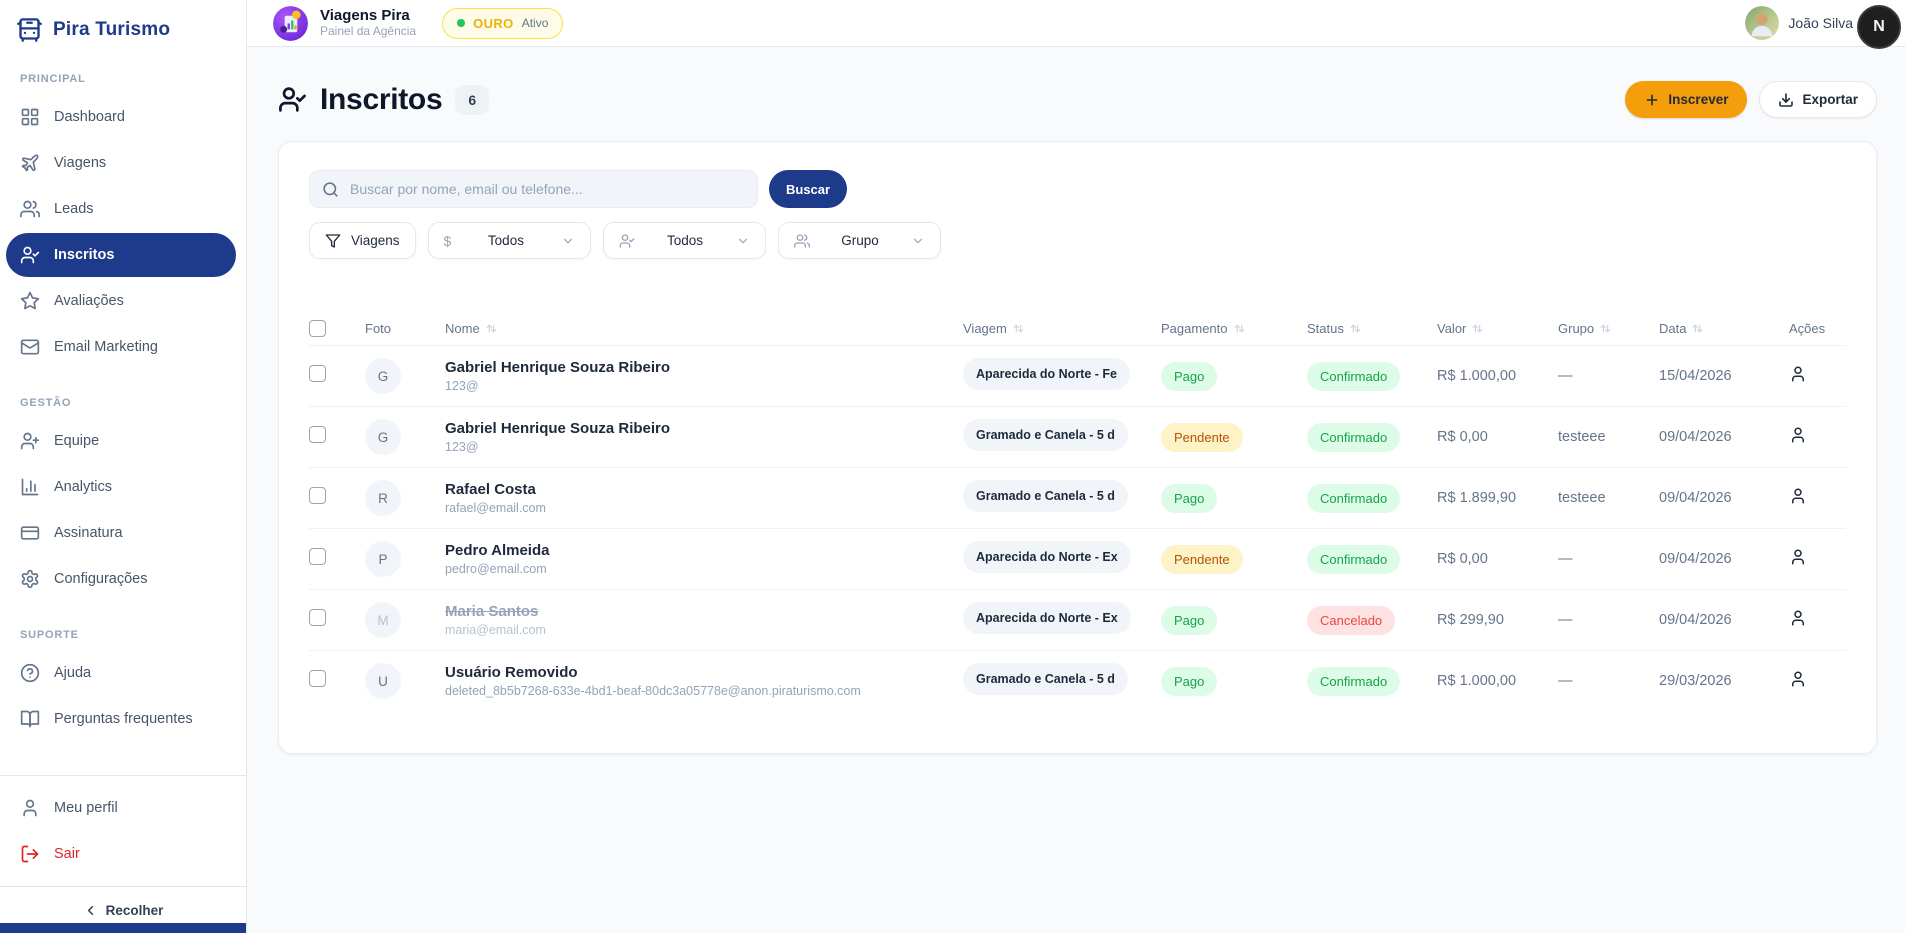 Image resolution: width=1905 pixels, height=933 pixels. I want to click on column-data: Data, so click(1724, 328).